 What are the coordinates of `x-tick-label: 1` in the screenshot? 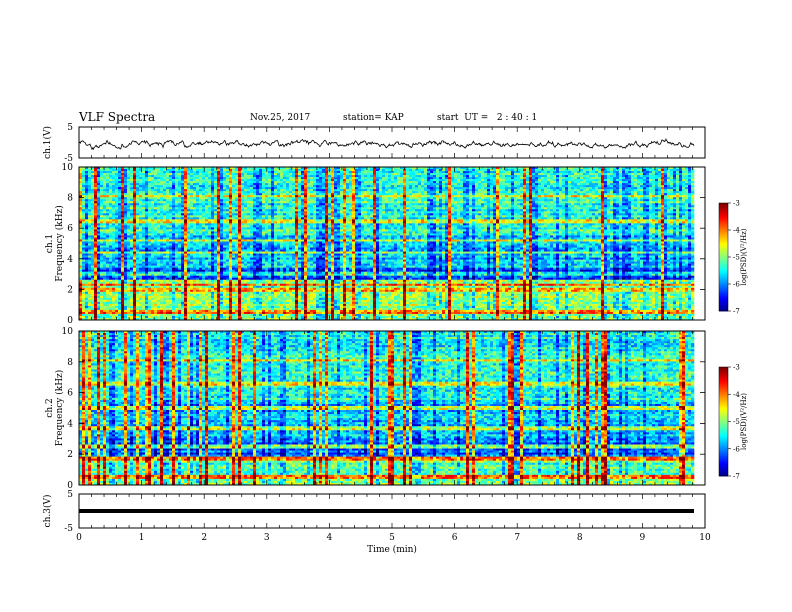 It's located at (142, 538).